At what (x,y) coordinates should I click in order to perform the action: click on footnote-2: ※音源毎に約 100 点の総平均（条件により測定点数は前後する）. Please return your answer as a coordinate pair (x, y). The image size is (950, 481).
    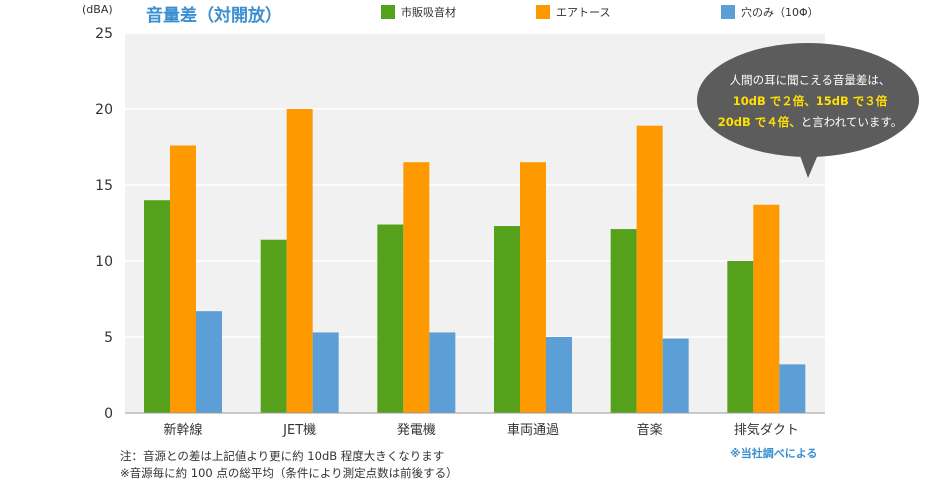
    Looking at the image, I should click on (289, 473).